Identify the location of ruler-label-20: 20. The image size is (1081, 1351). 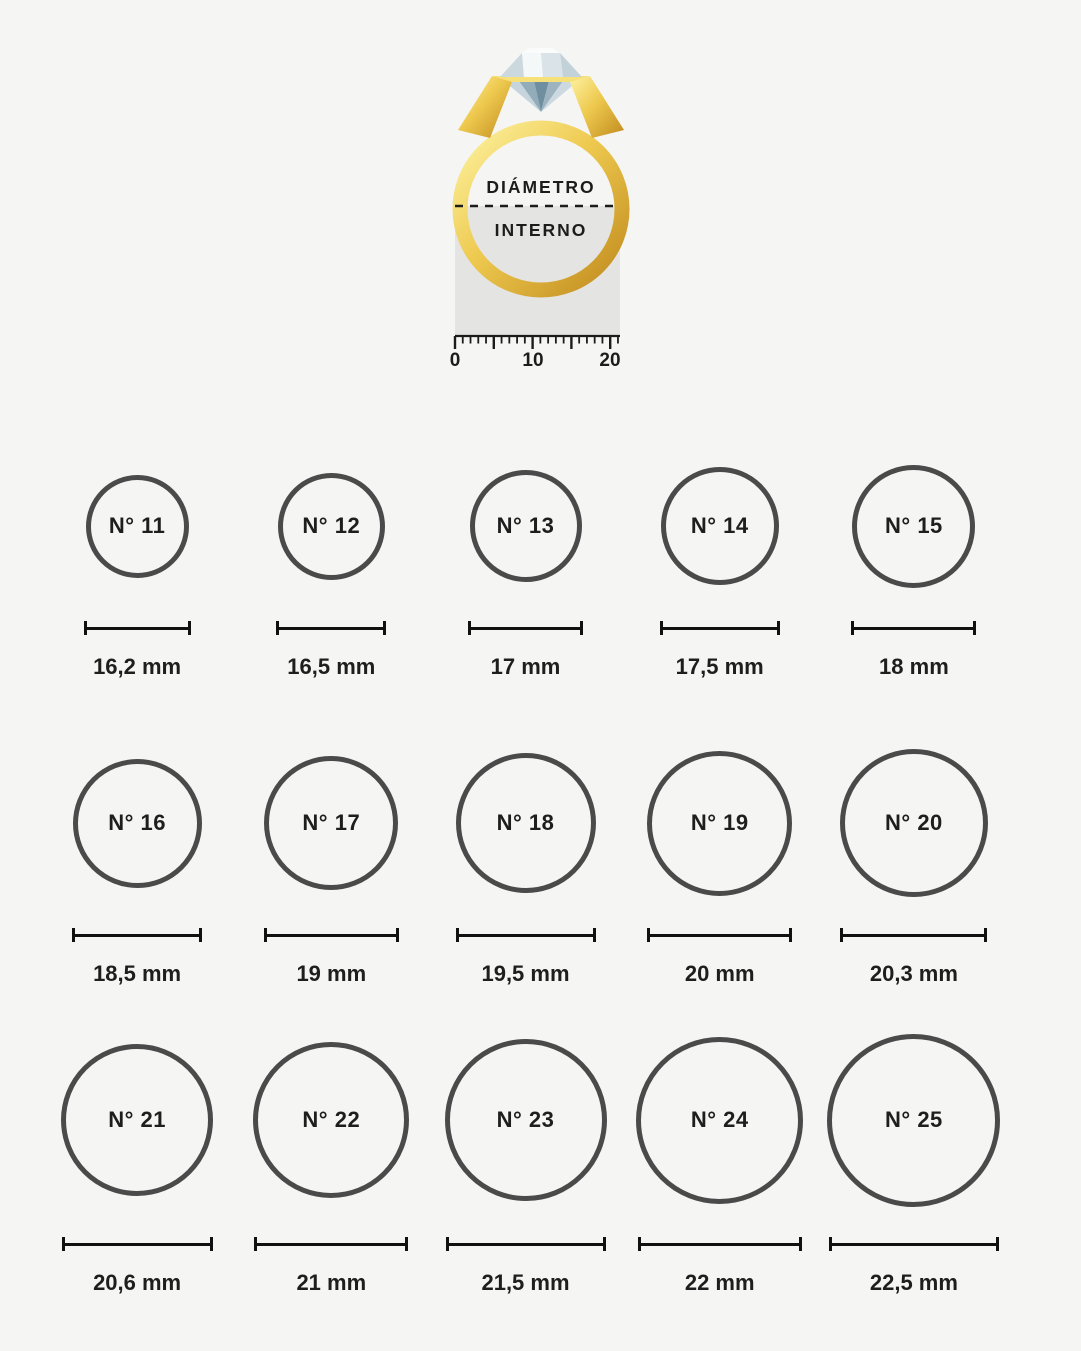
(609, 360).